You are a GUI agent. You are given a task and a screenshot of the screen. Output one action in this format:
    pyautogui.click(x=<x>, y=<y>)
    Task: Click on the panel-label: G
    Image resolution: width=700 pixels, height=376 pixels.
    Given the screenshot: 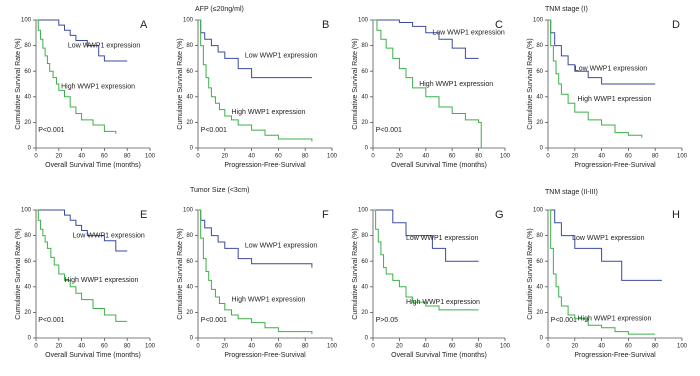 What is the action you would take?
    pyautogui.click(x=499, y=215)
    